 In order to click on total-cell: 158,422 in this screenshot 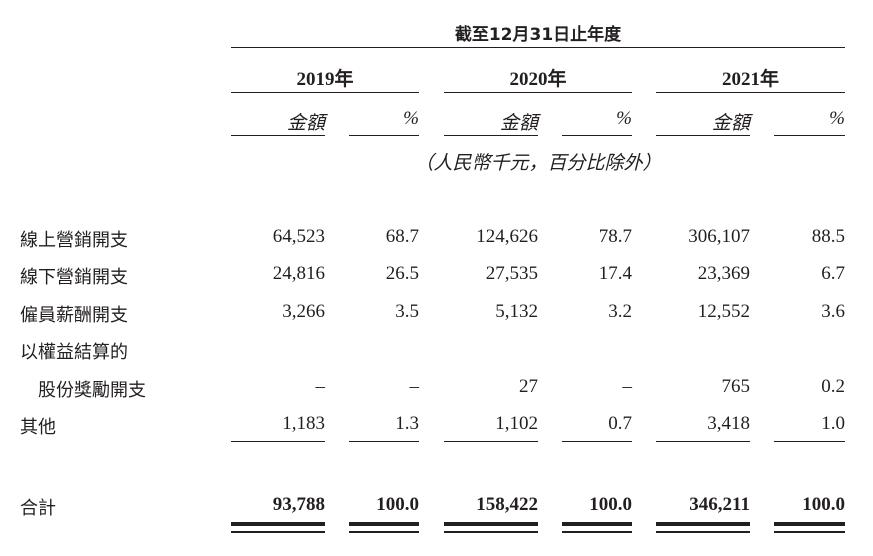, I will do `click(507, 504)`.